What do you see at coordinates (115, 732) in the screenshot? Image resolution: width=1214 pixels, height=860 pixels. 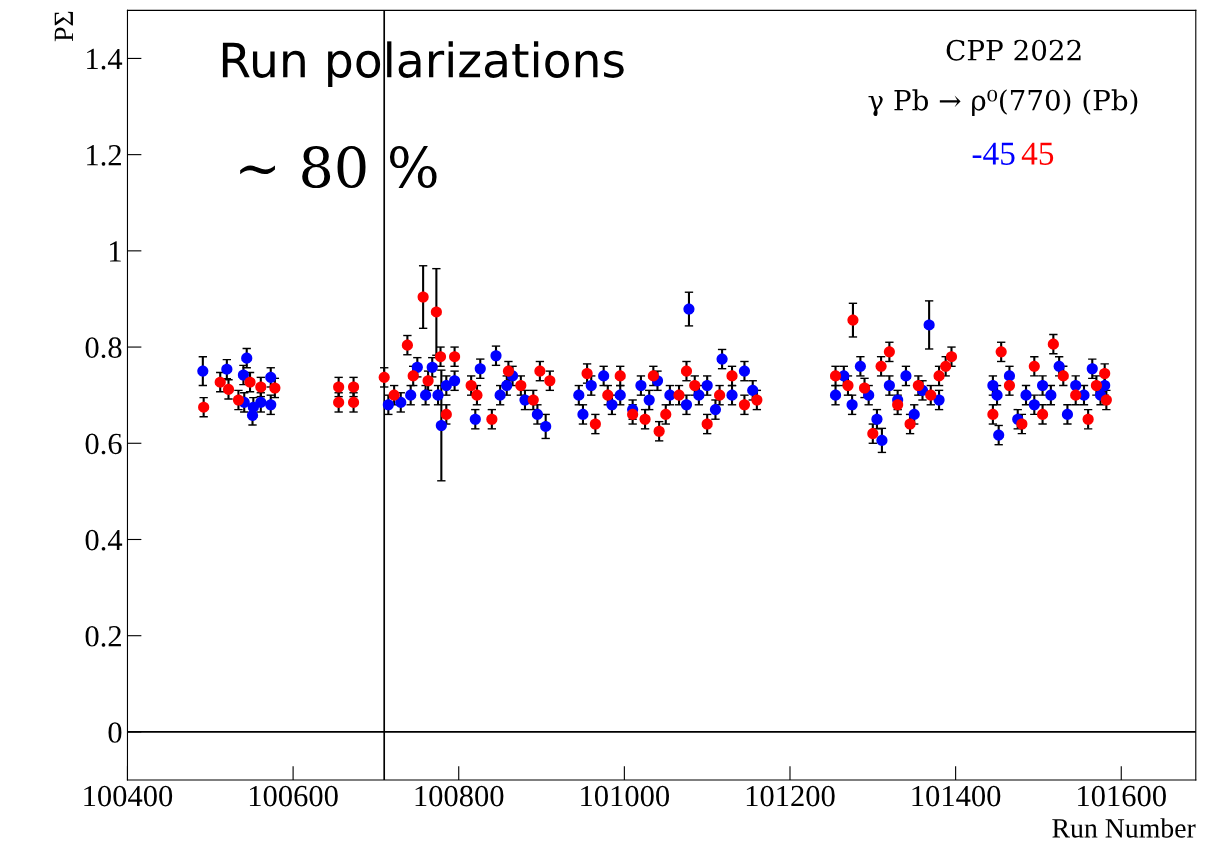 I see `y-tick-label: 0` at bounding box center [115, 732].